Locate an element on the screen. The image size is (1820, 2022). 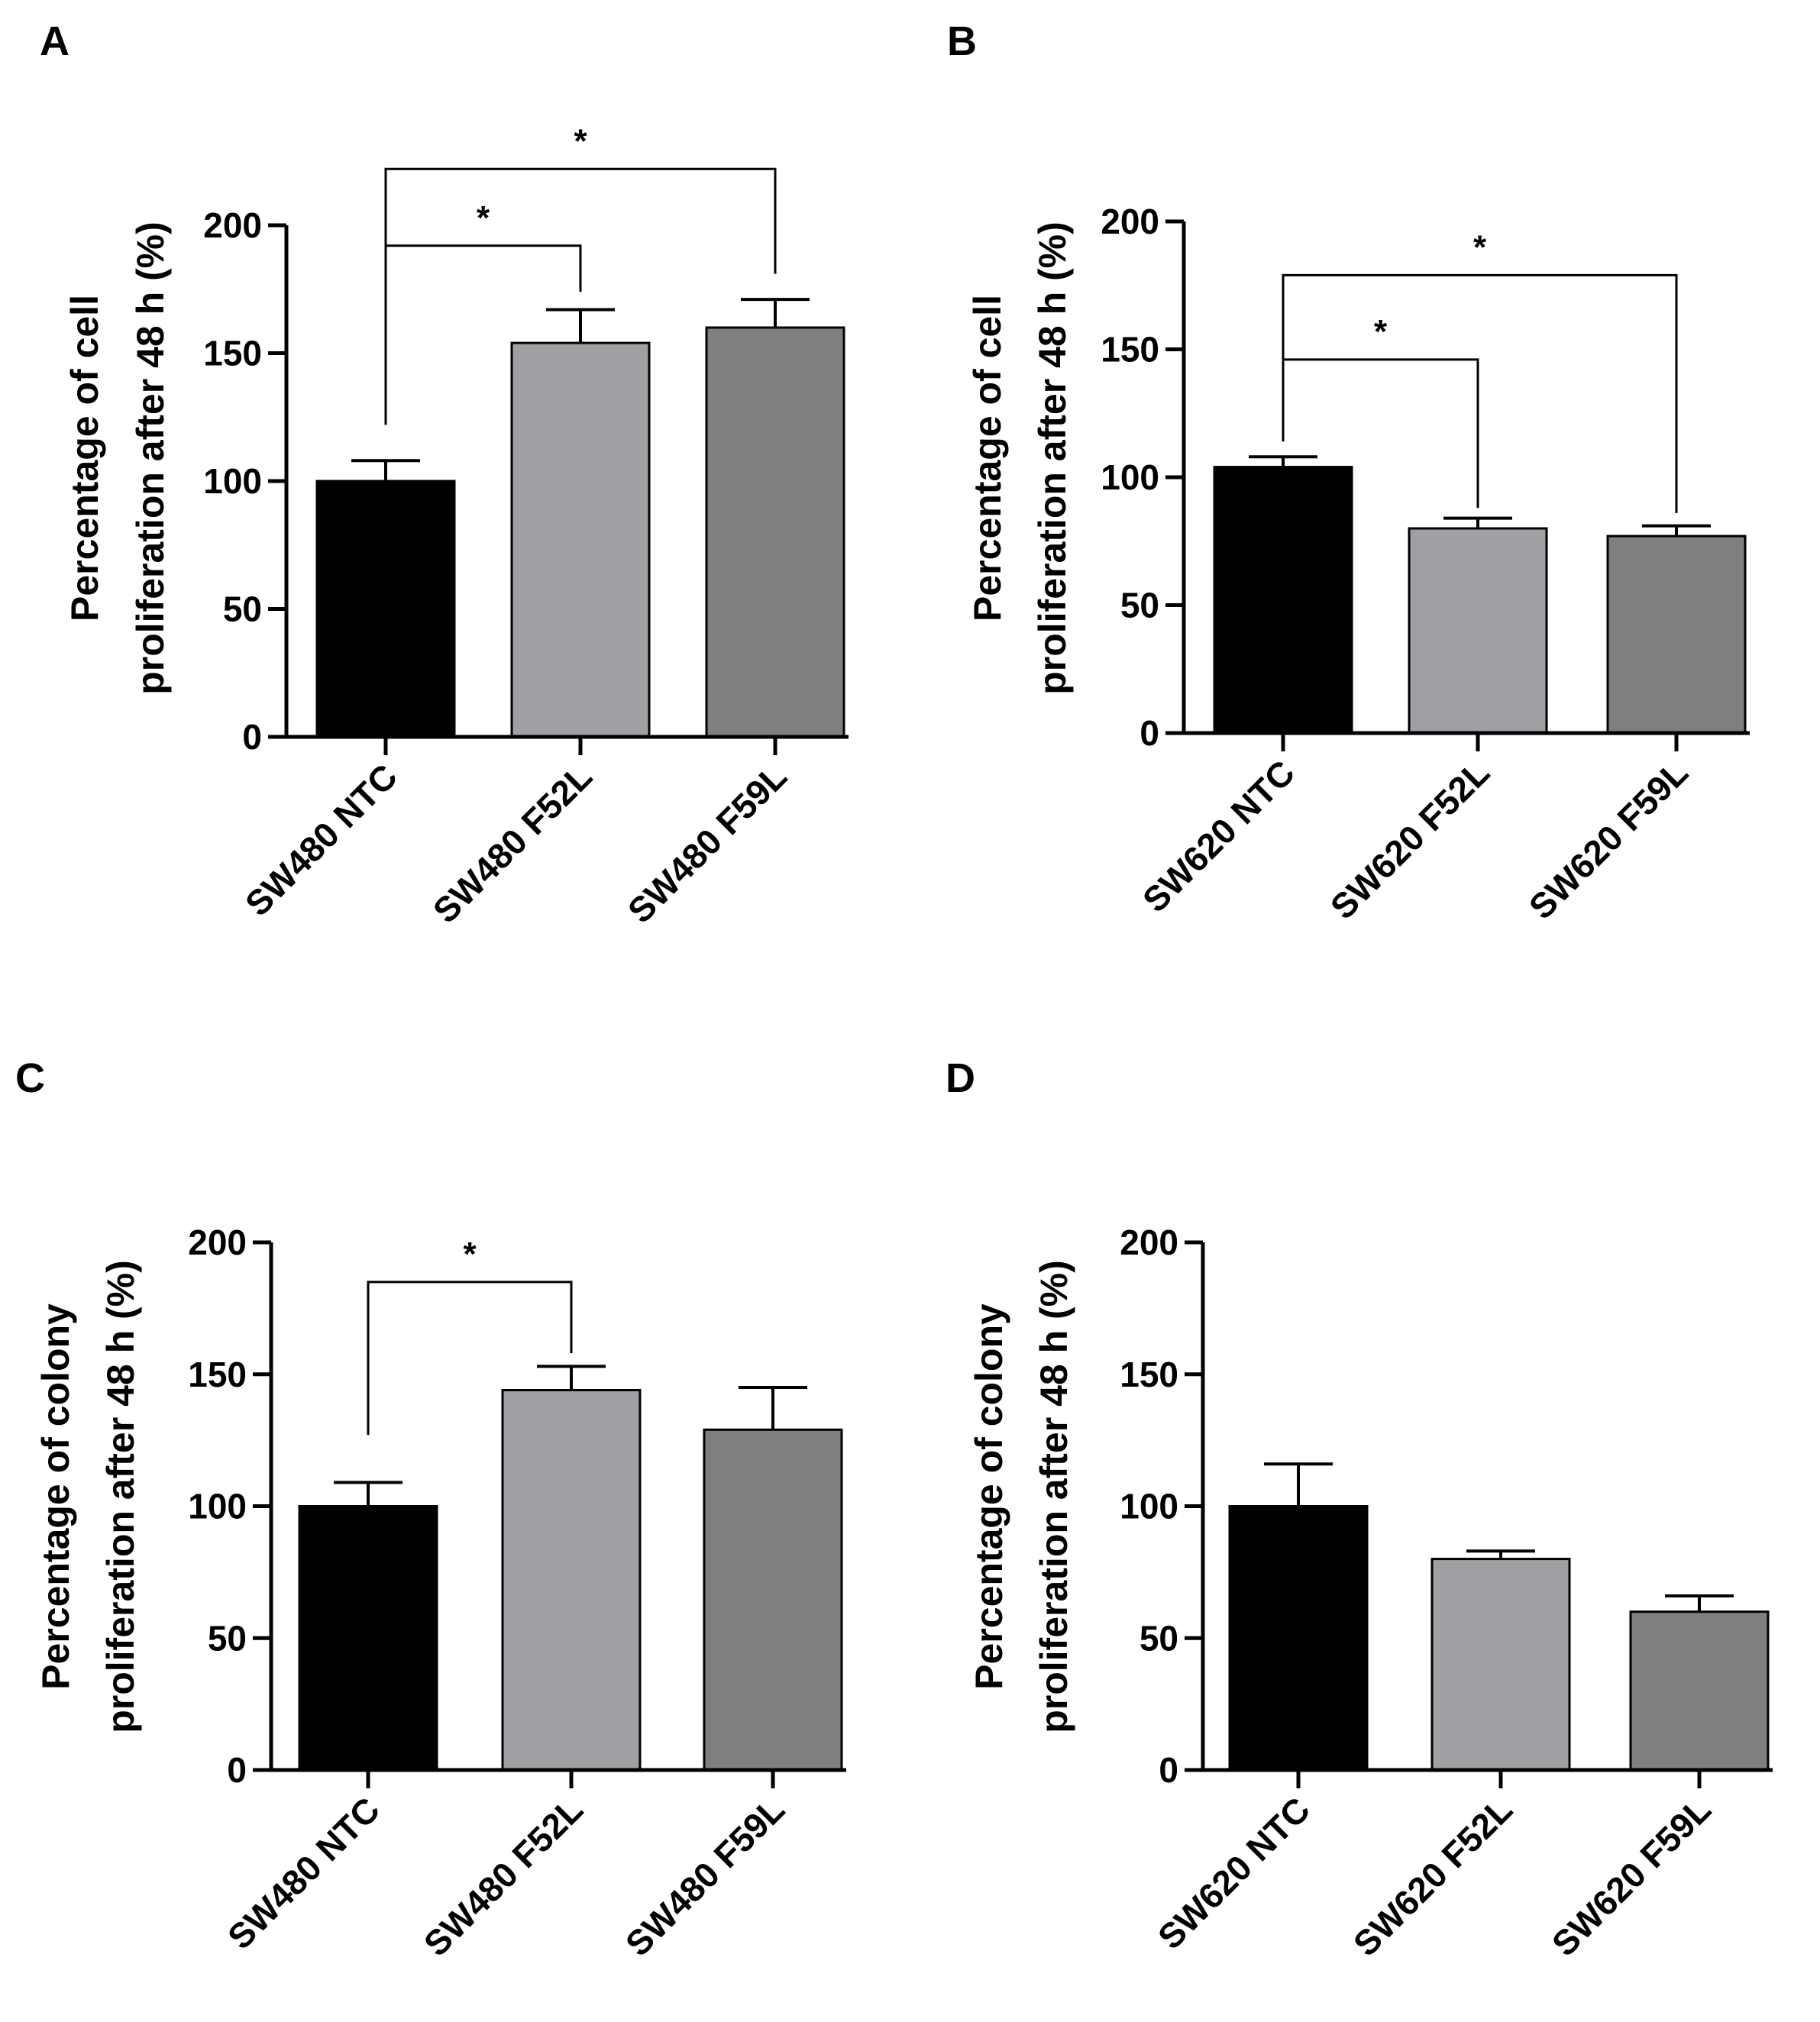
y-tick-label-d-100: 100 is located at coordinates (1149, 1507).